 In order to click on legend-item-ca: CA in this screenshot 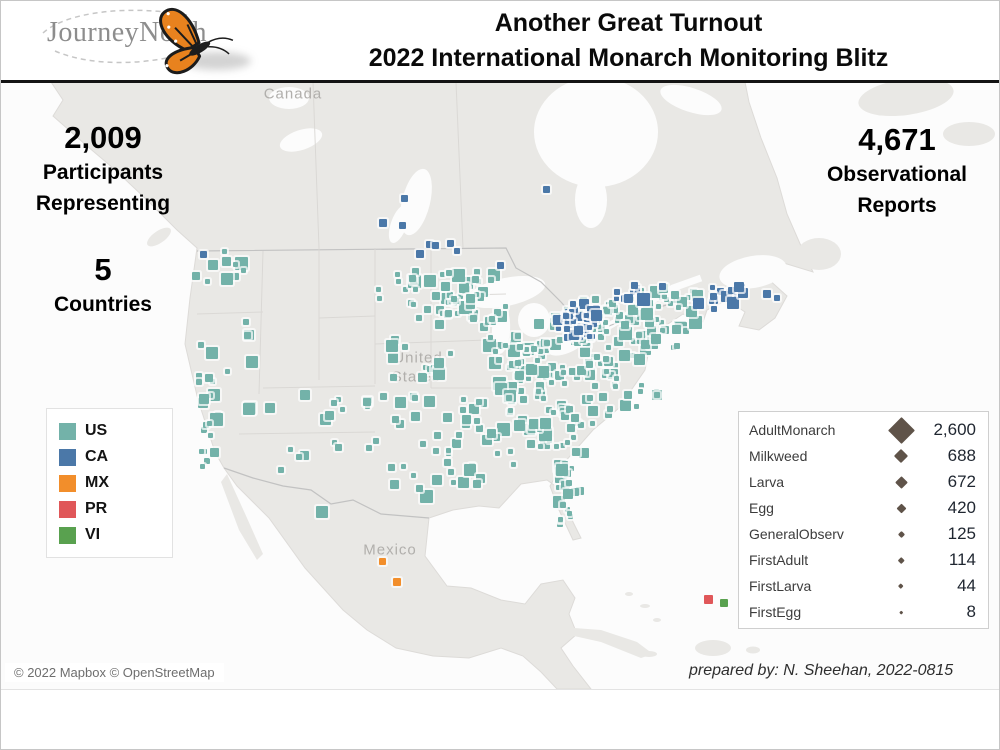, I will do `click(115, 457)`.